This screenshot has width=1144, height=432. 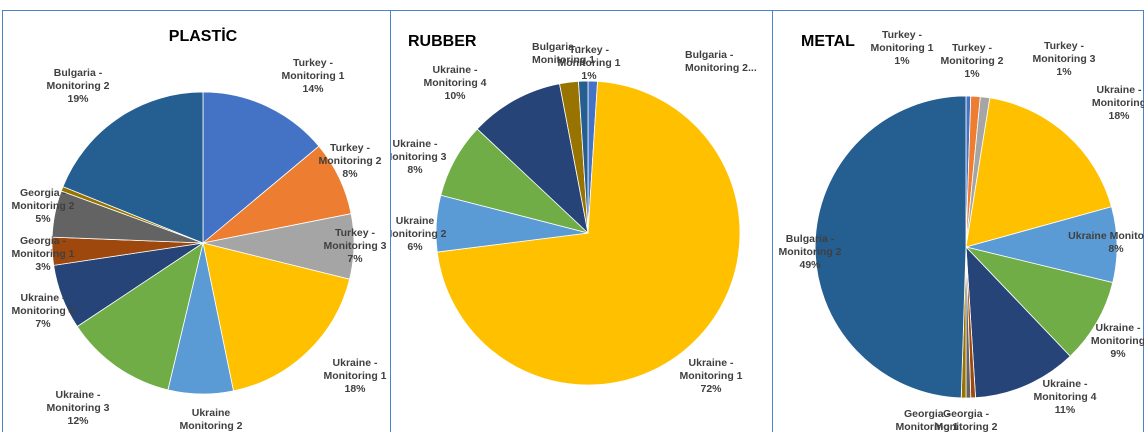 I want to click on slice-label-bulgaria-monitoring-1: Bulgaria -Monitoring 1, so click(x=563, y=53).